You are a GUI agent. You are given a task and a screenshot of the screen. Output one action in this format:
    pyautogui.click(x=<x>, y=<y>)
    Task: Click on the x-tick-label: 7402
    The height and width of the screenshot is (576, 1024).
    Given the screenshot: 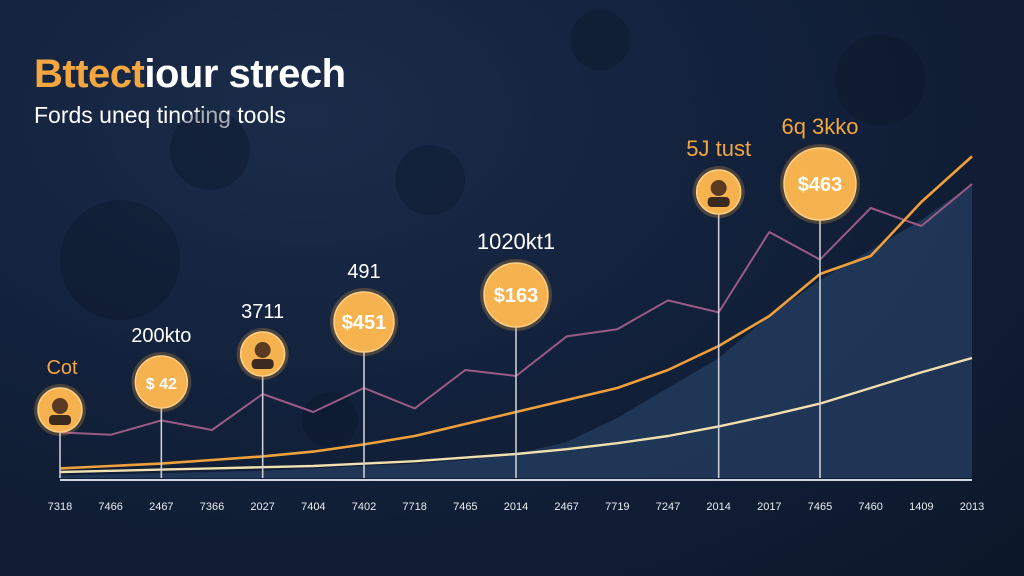 What is the action you would take?
    pyautogui.click(x=364, y=507)
    